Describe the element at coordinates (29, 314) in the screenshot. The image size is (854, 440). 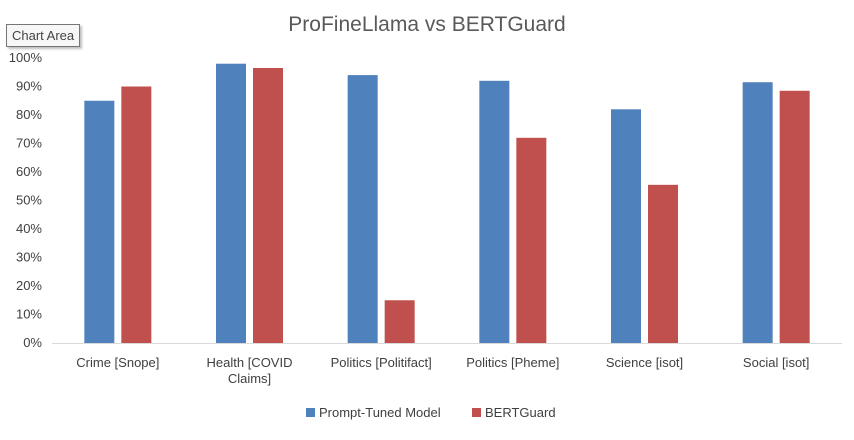
I see `y-tick-label: 10%` at that location.